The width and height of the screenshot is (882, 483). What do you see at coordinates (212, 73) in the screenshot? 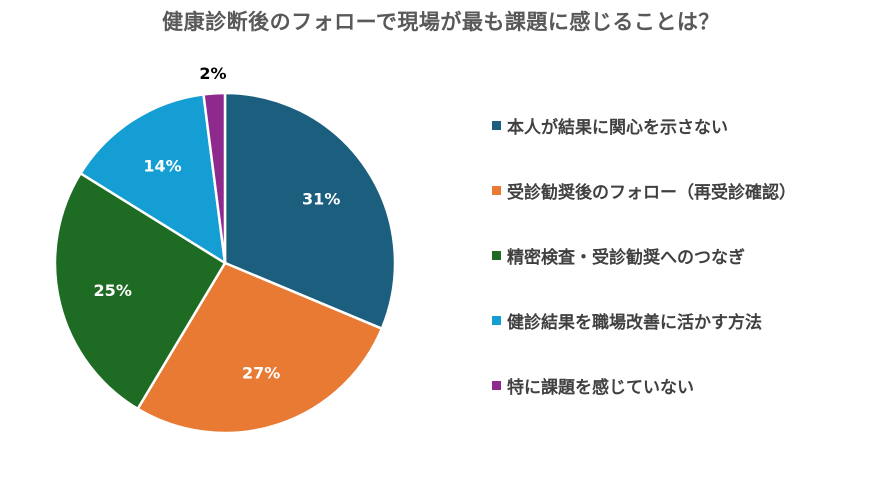
I see `pie-data-label: 2%` at bounding box center [212, 73].